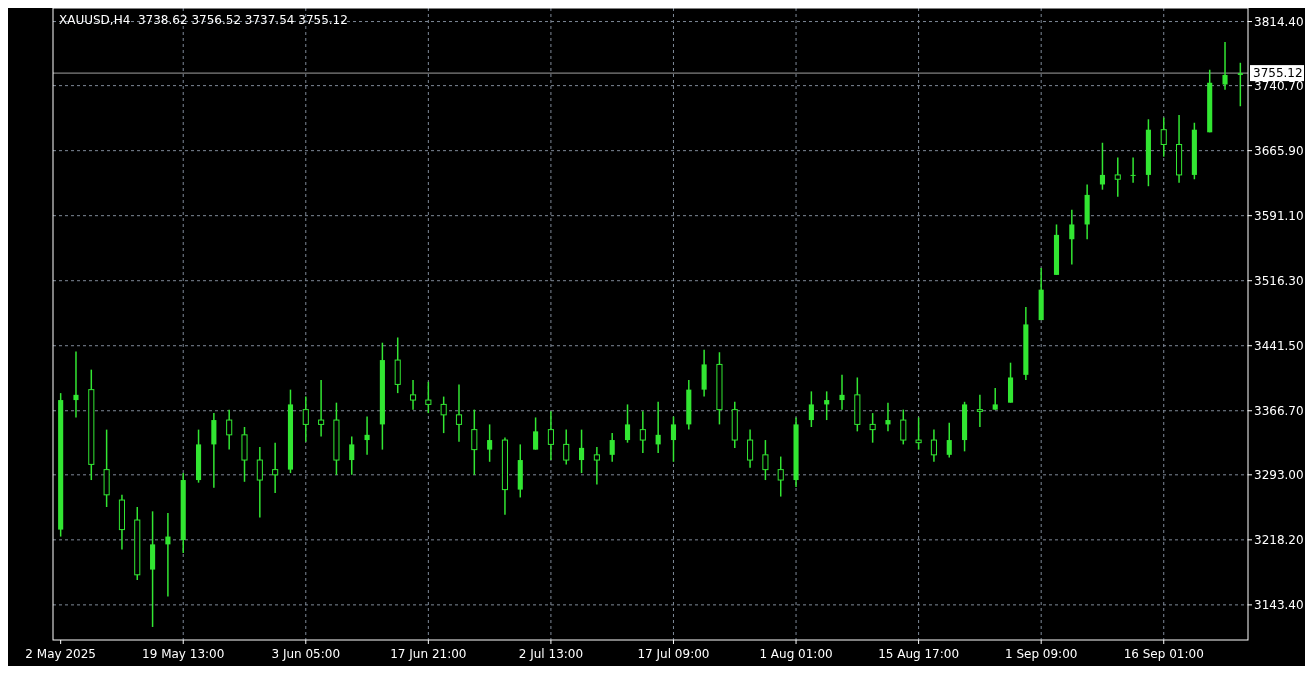 The width and height of the screenshot is (1313, 674). Describe the element at coordinates (1279, 280) in the screenshot. I see `y-tick-label: 3516.30` at that location.